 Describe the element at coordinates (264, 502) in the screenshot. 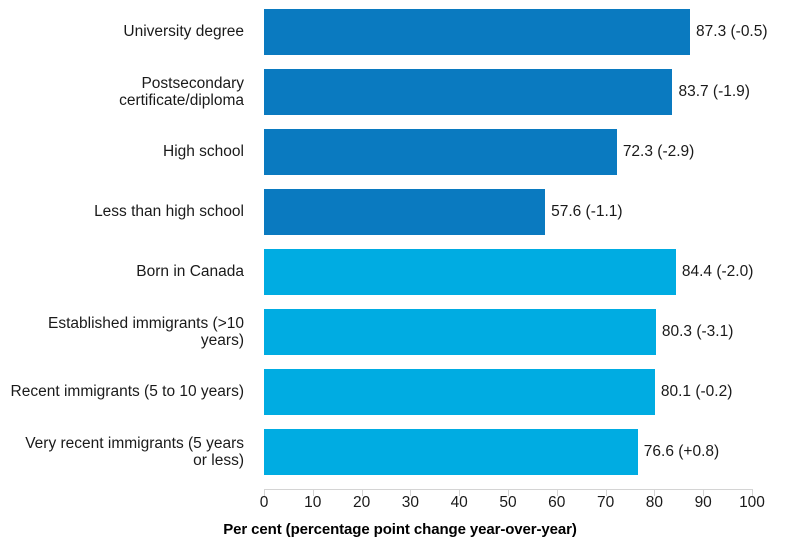

I see `x-axis-tick-label: 0` at that location.